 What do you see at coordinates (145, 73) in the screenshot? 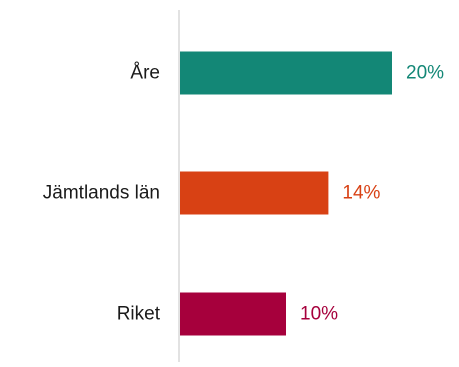
I see `category-label-0: Åre` at bounding box center [145, 73].